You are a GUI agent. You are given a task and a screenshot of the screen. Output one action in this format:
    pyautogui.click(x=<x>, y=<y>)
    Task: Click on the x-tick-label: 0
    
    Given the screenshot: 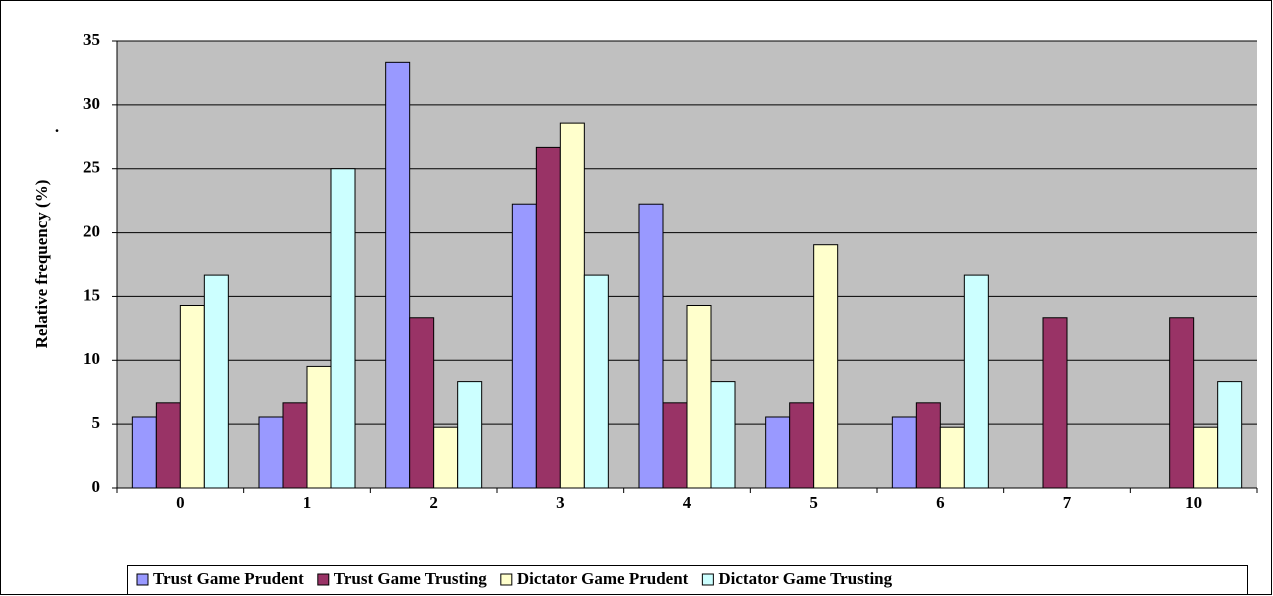 What is the action you would take?
    pyautogui.click(x=180, y=502)
    